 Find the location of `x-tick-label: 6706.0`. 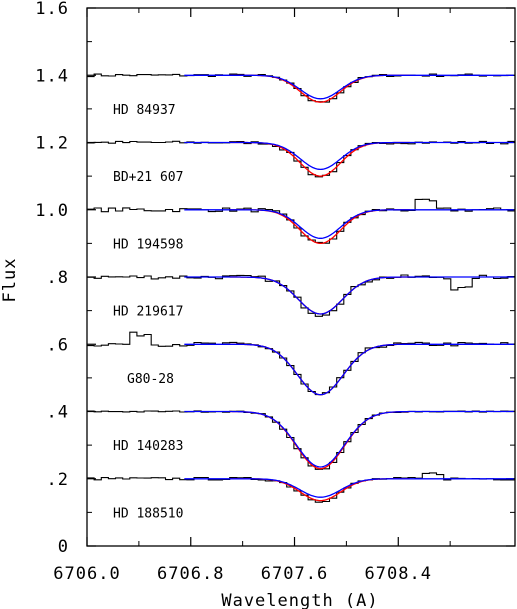

x-tick-label: 6706.0 is located at coordinates (86, 574).